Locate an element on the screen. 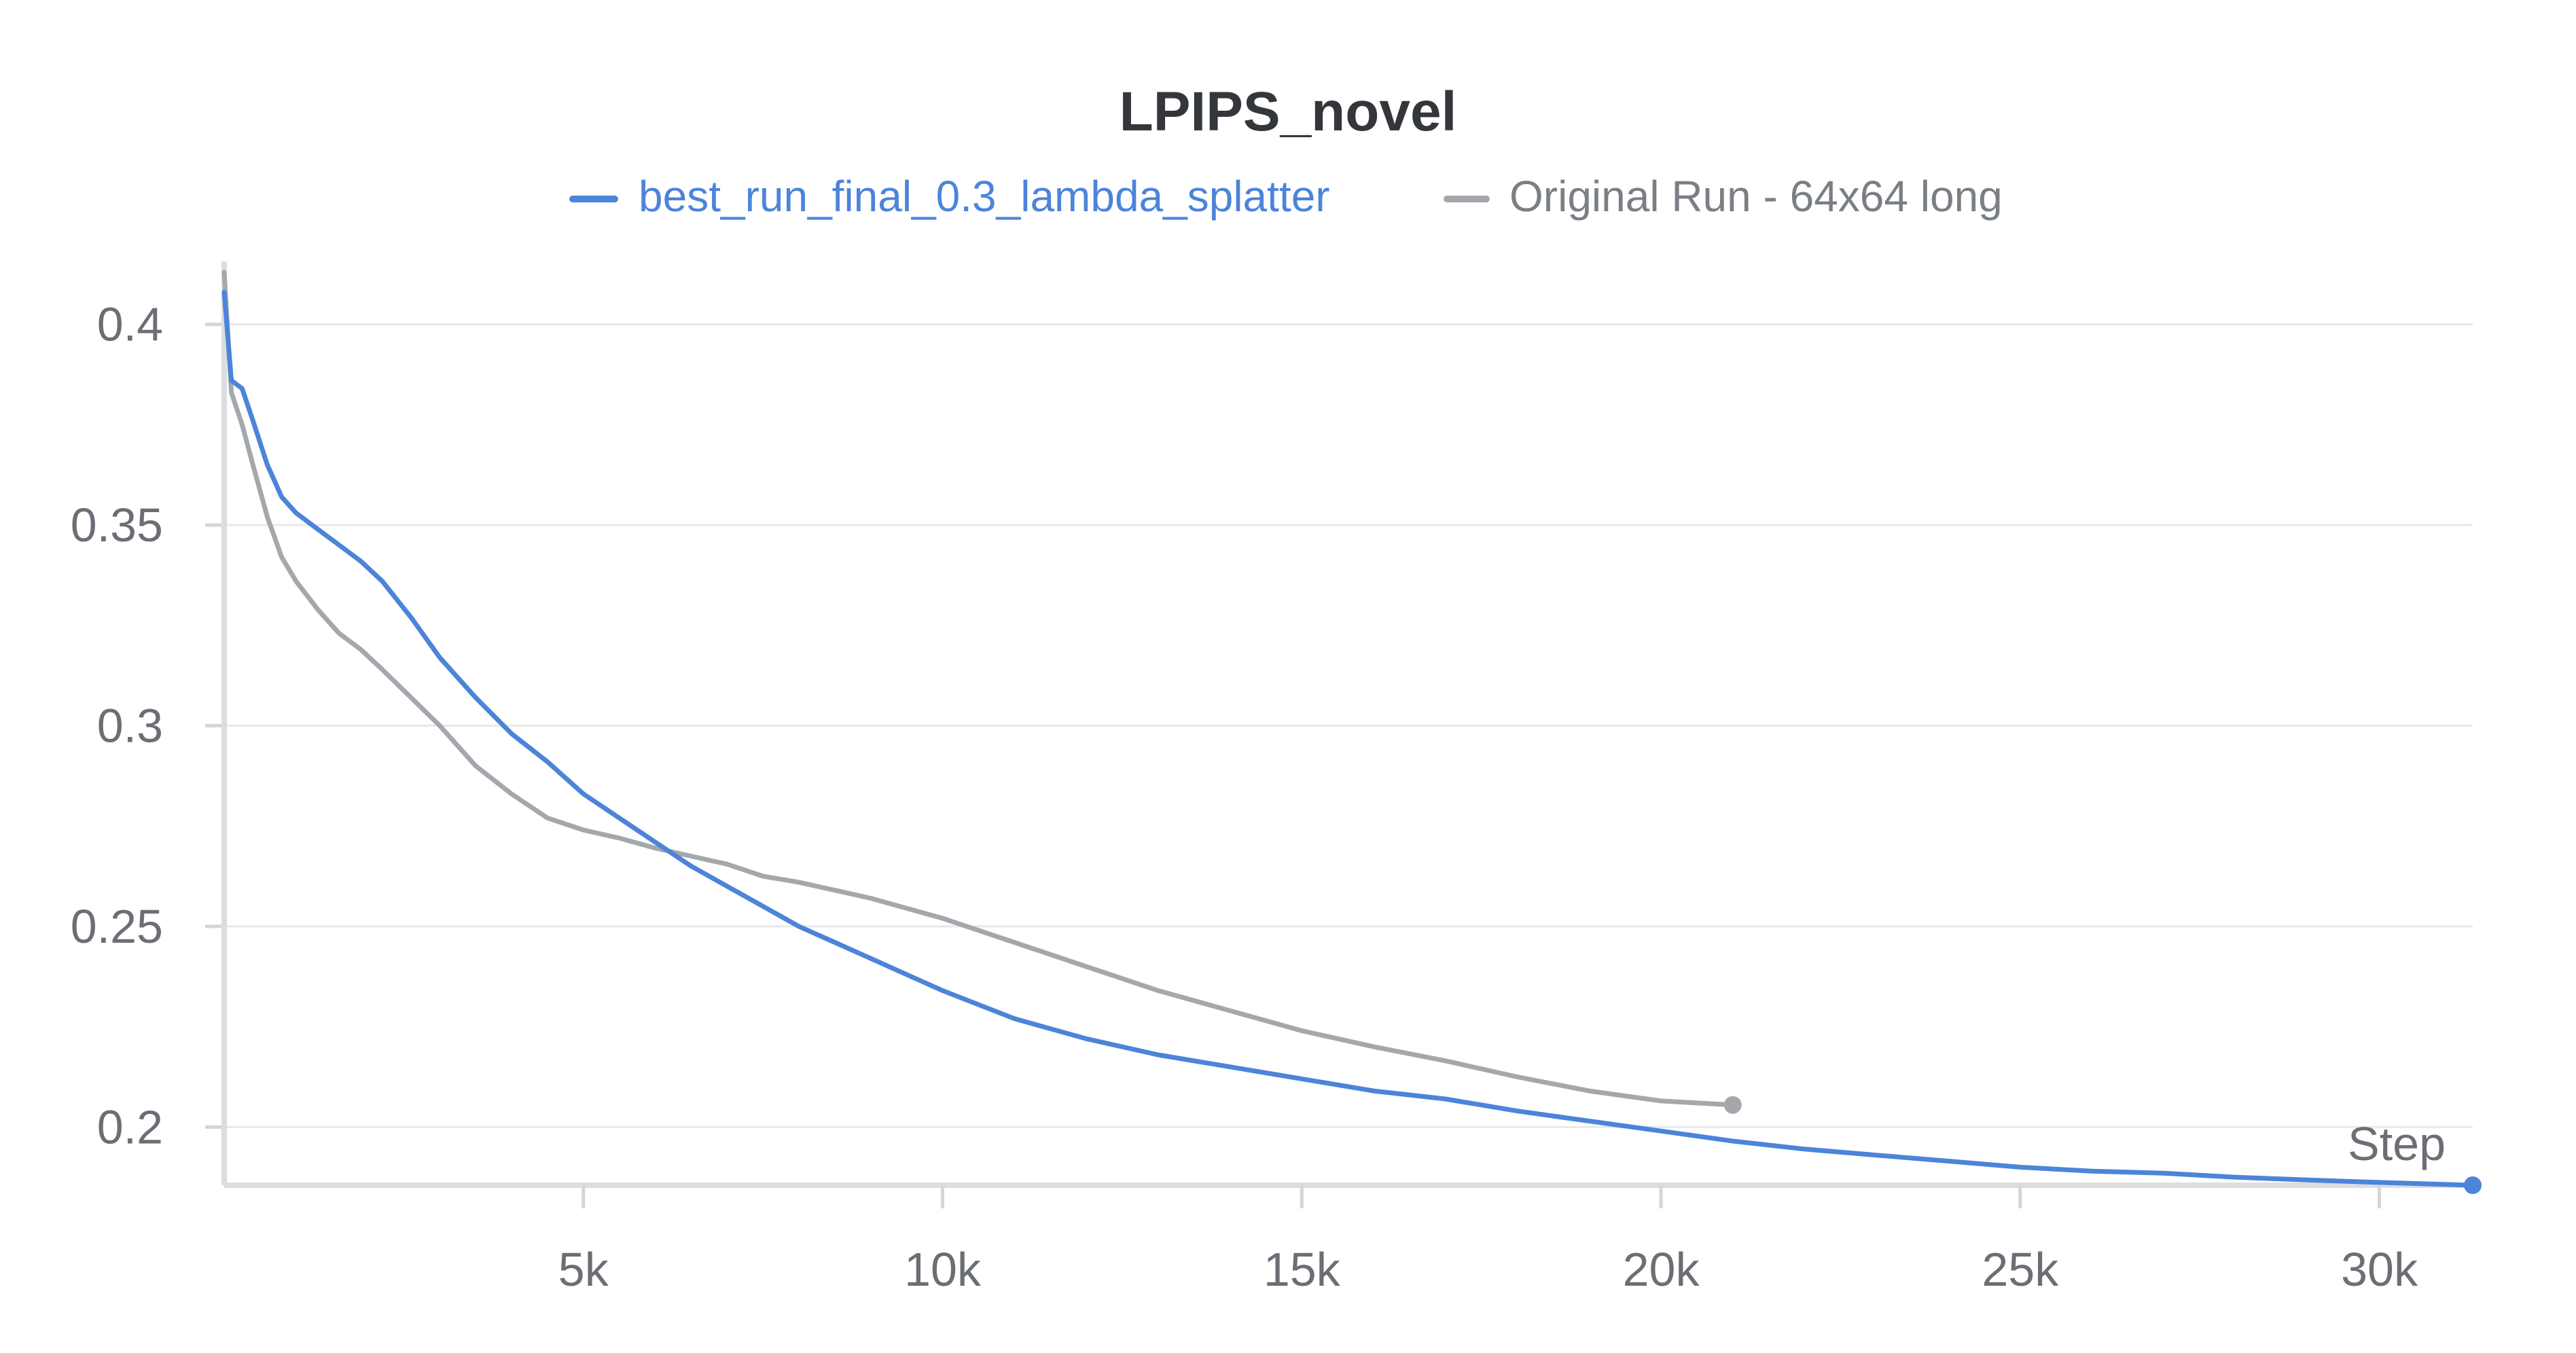 Image resolution: width=2576 pixels, height=1353 pixels. legend-item-best-run: best_run_final_0.3_lambda_splatter is located at coordinates (949, 196).